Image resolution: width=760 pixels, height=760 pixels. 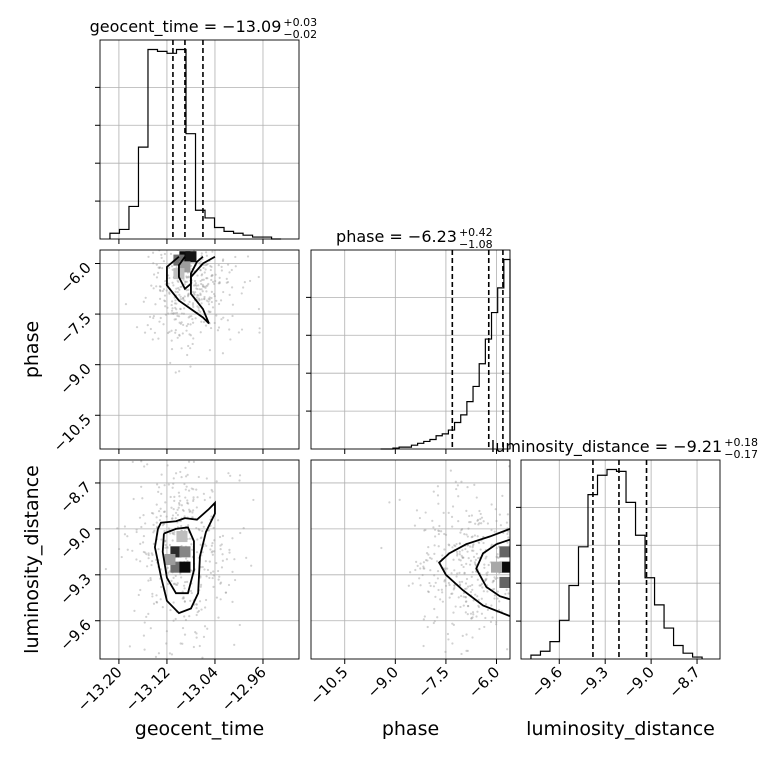 What do you see at coordinates (476, 244) in the screenshot?
I see `title-err-minus: −1.08` at bounding box center [476, 244].